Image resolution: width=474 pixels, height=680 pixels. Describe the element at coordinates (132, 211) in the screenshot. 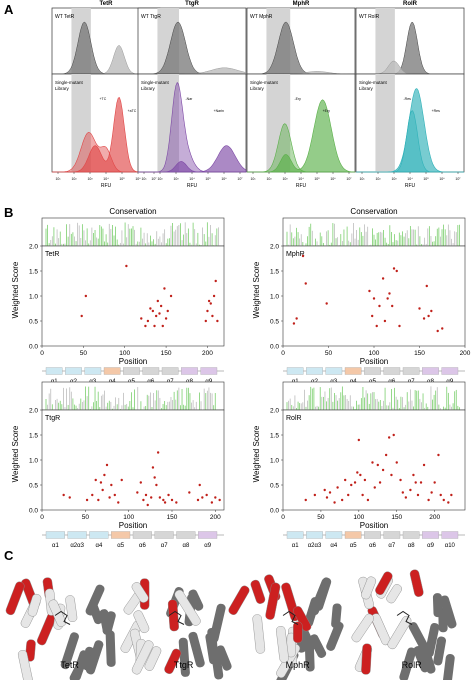

I see `chart-title: Conservation` at that location.